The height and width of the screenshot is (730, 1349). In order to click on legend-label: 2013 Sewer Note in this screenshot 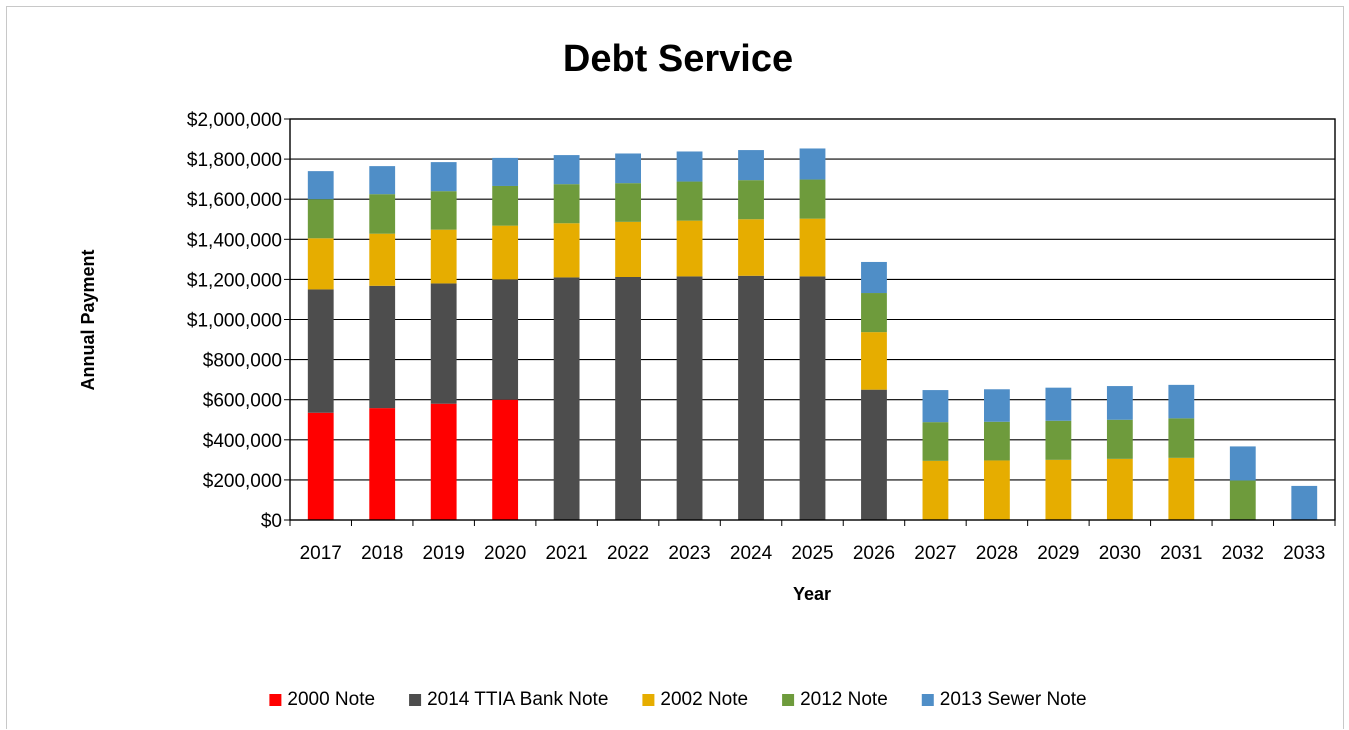, I will do `click(1013, 699)`.